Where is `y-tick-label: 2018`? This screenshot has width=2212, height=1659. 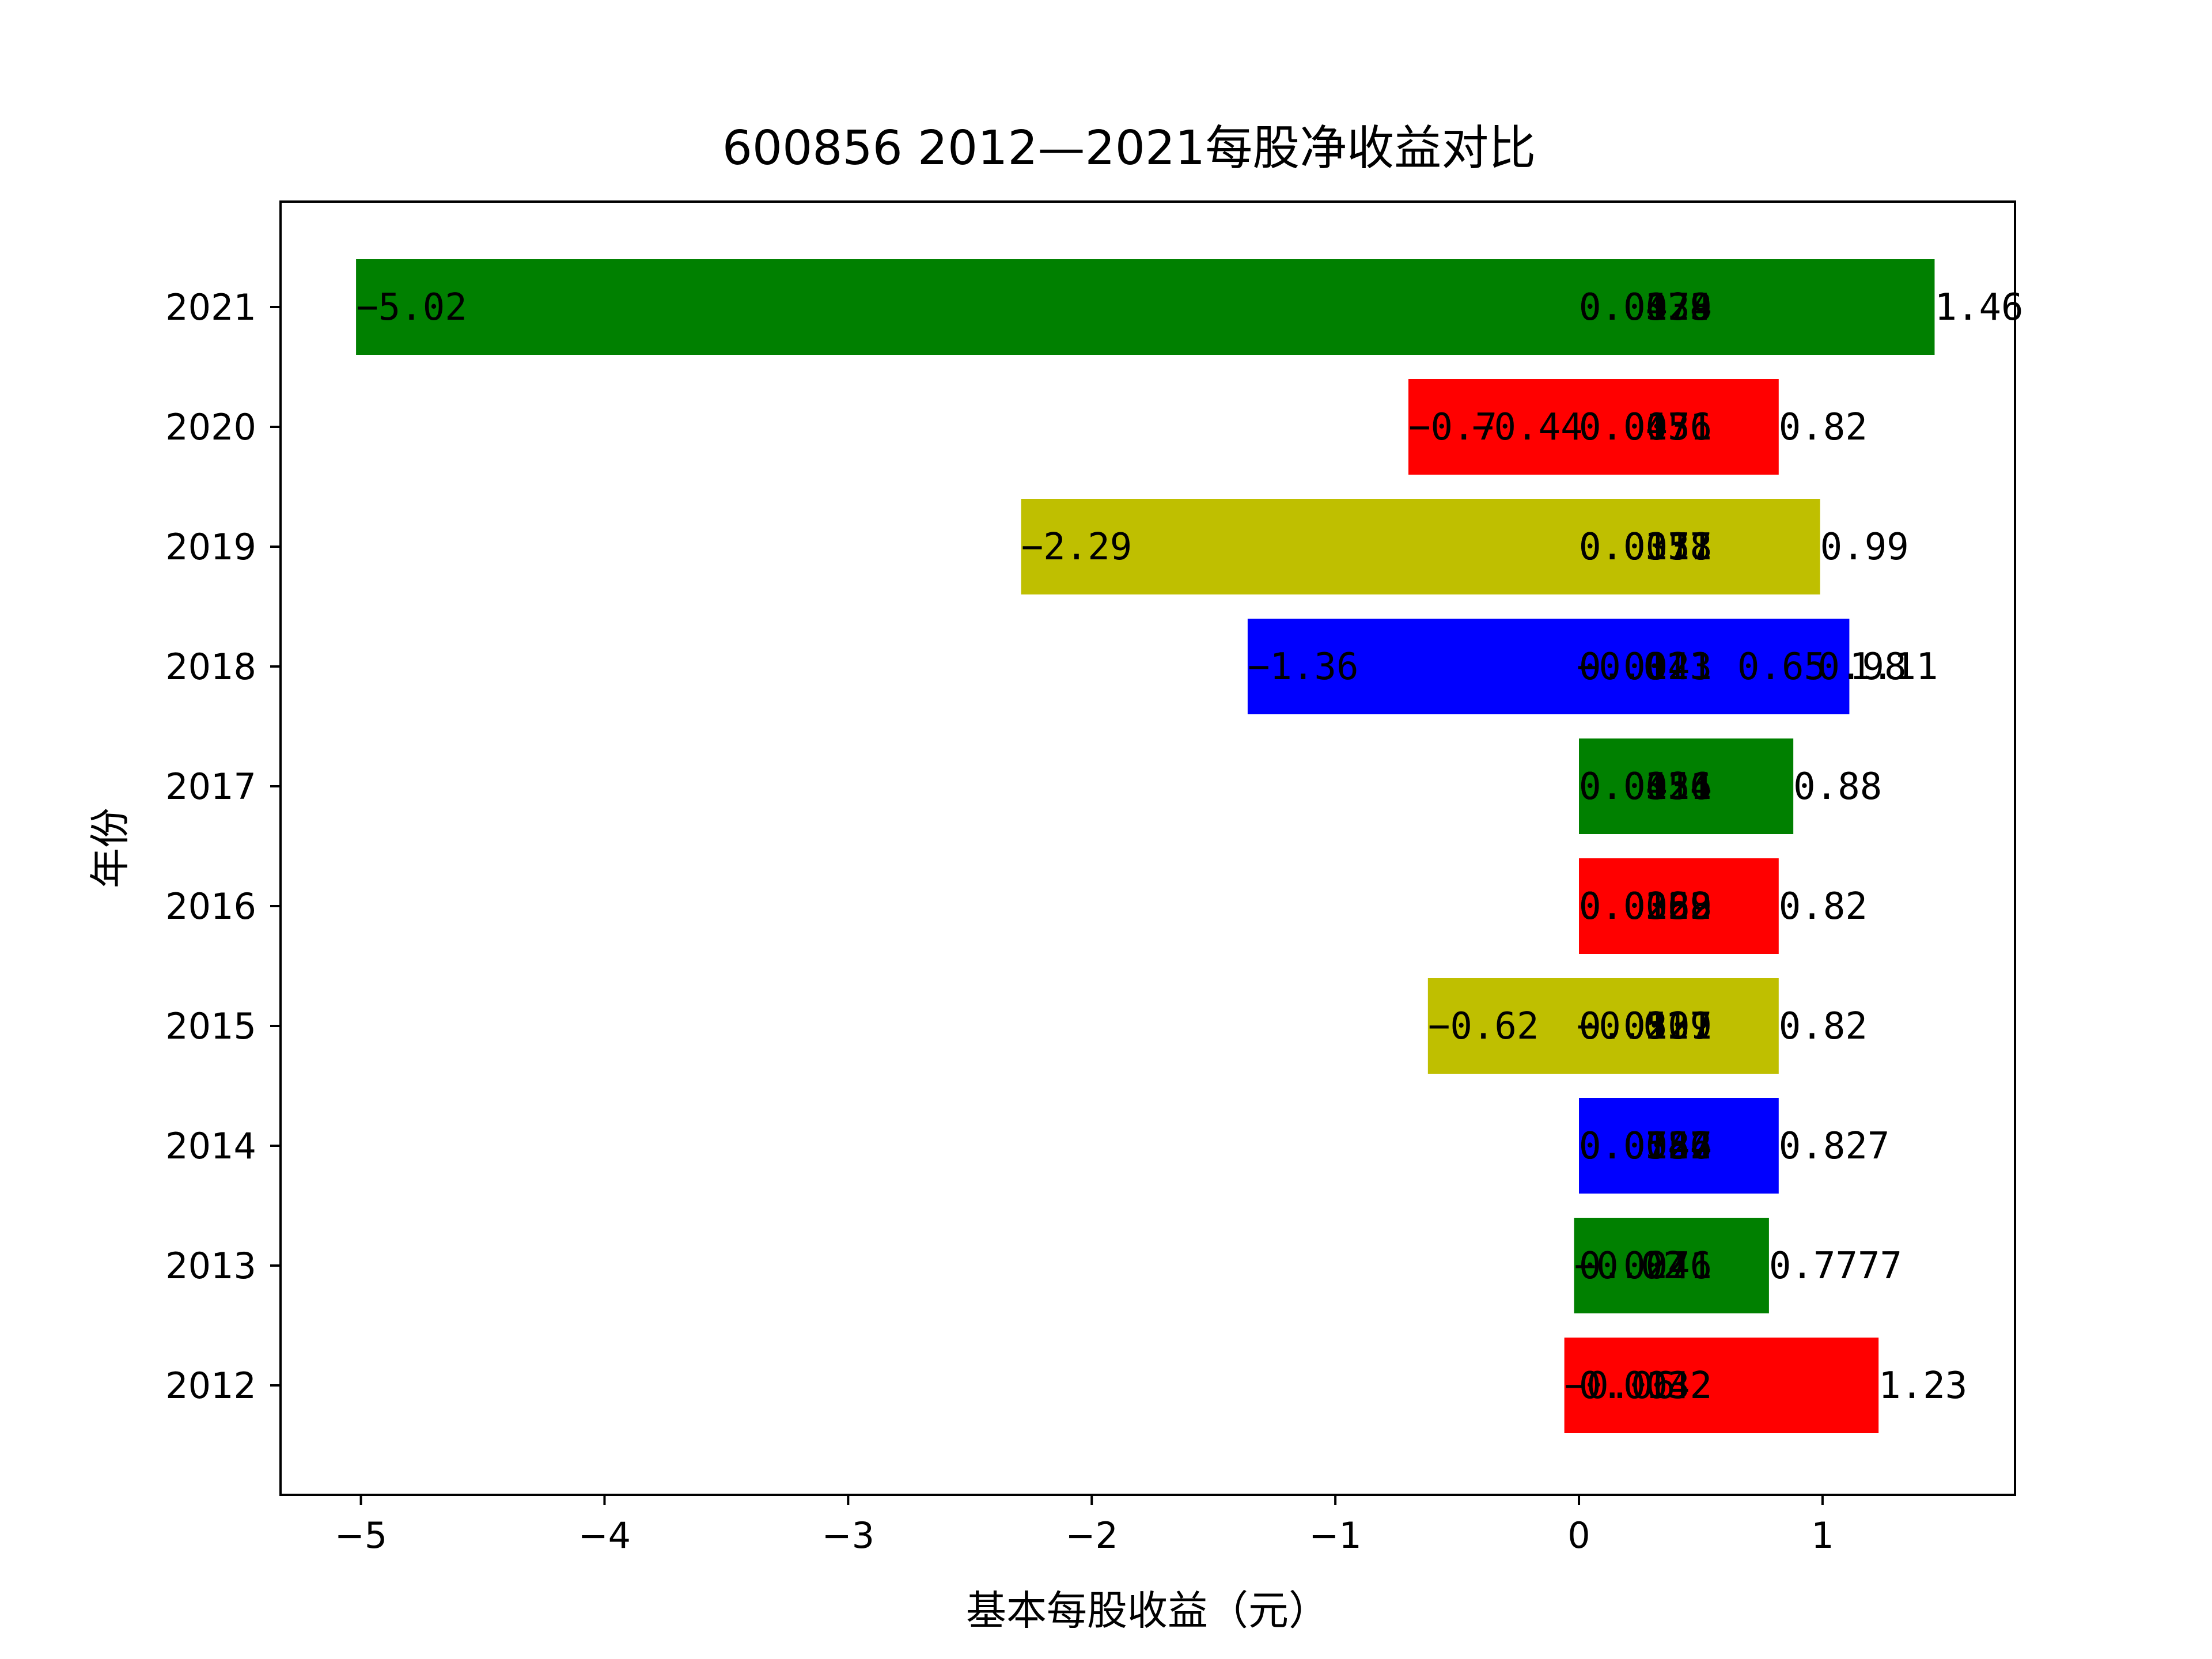
y-tick-label: 2018 is located at coordinates (210, 667).